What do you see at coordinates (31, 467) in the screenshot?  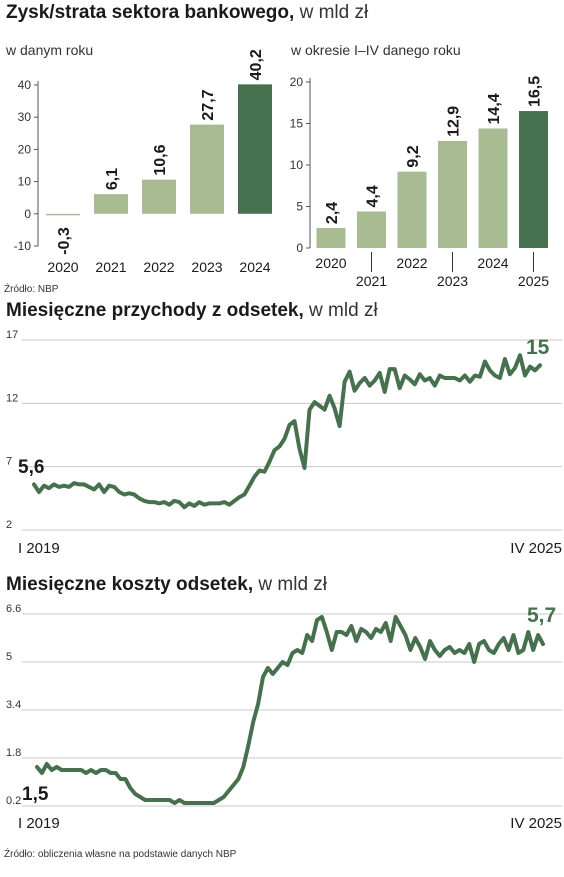 I see `start-value-label: 5,6` at bounding box center [31, 467].